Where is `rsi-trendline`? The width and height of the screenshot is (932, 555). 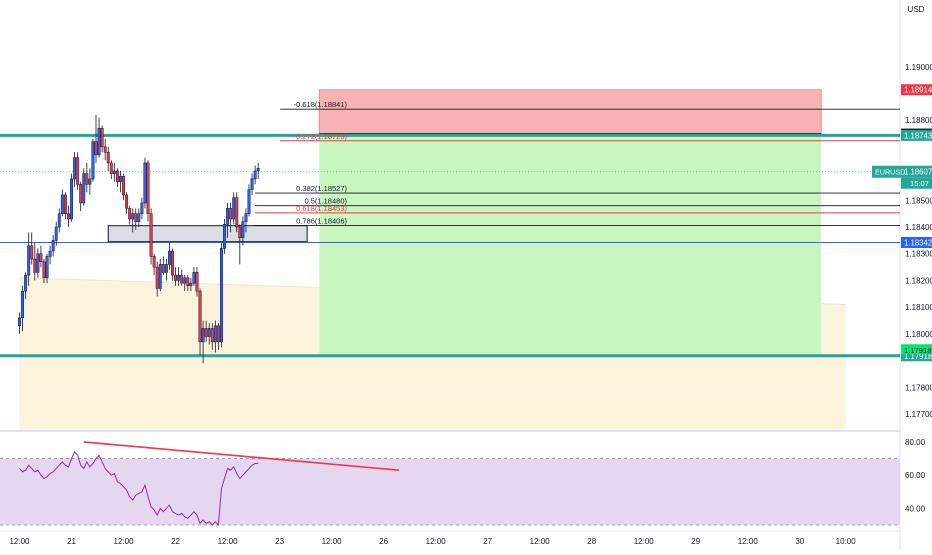
rsi-trendline is located at coordinates (241, 456).